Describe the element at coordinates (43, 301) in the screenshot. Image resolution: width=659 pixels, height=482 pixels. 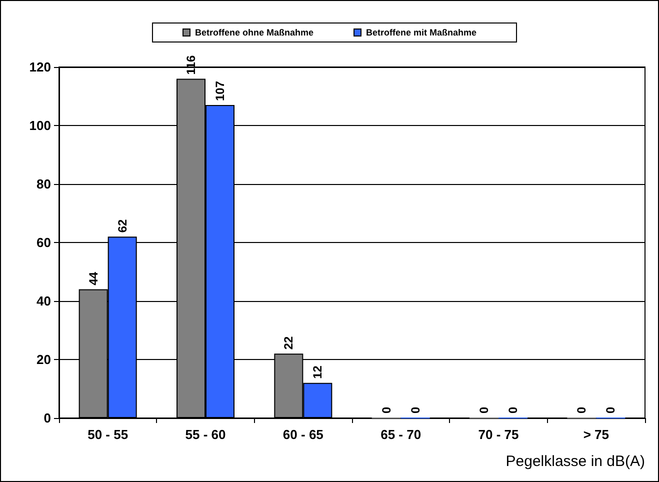
I see `y-tick-label: 40` at that location.